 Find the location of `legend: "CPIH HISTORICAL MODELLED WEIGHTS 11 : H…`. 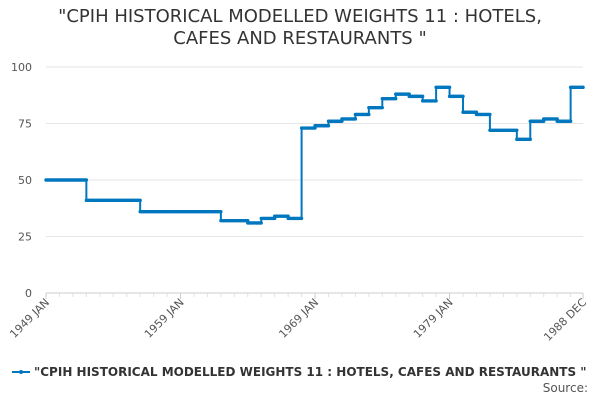

legend: "CPIH HISTORICAL MODELLED WEIGHTS 11 : H… is located at coordinates (306, 373).